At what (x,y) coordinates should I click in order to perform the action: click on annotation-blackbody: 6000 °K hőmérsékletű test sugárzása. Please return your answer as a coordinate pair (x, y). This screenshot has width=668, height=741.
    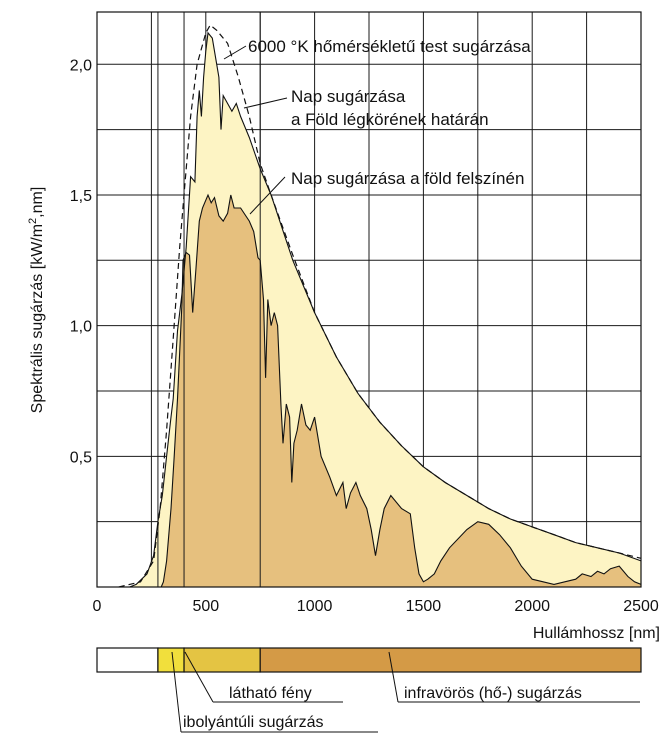
    Looking at the image, I should click on (377, 48).